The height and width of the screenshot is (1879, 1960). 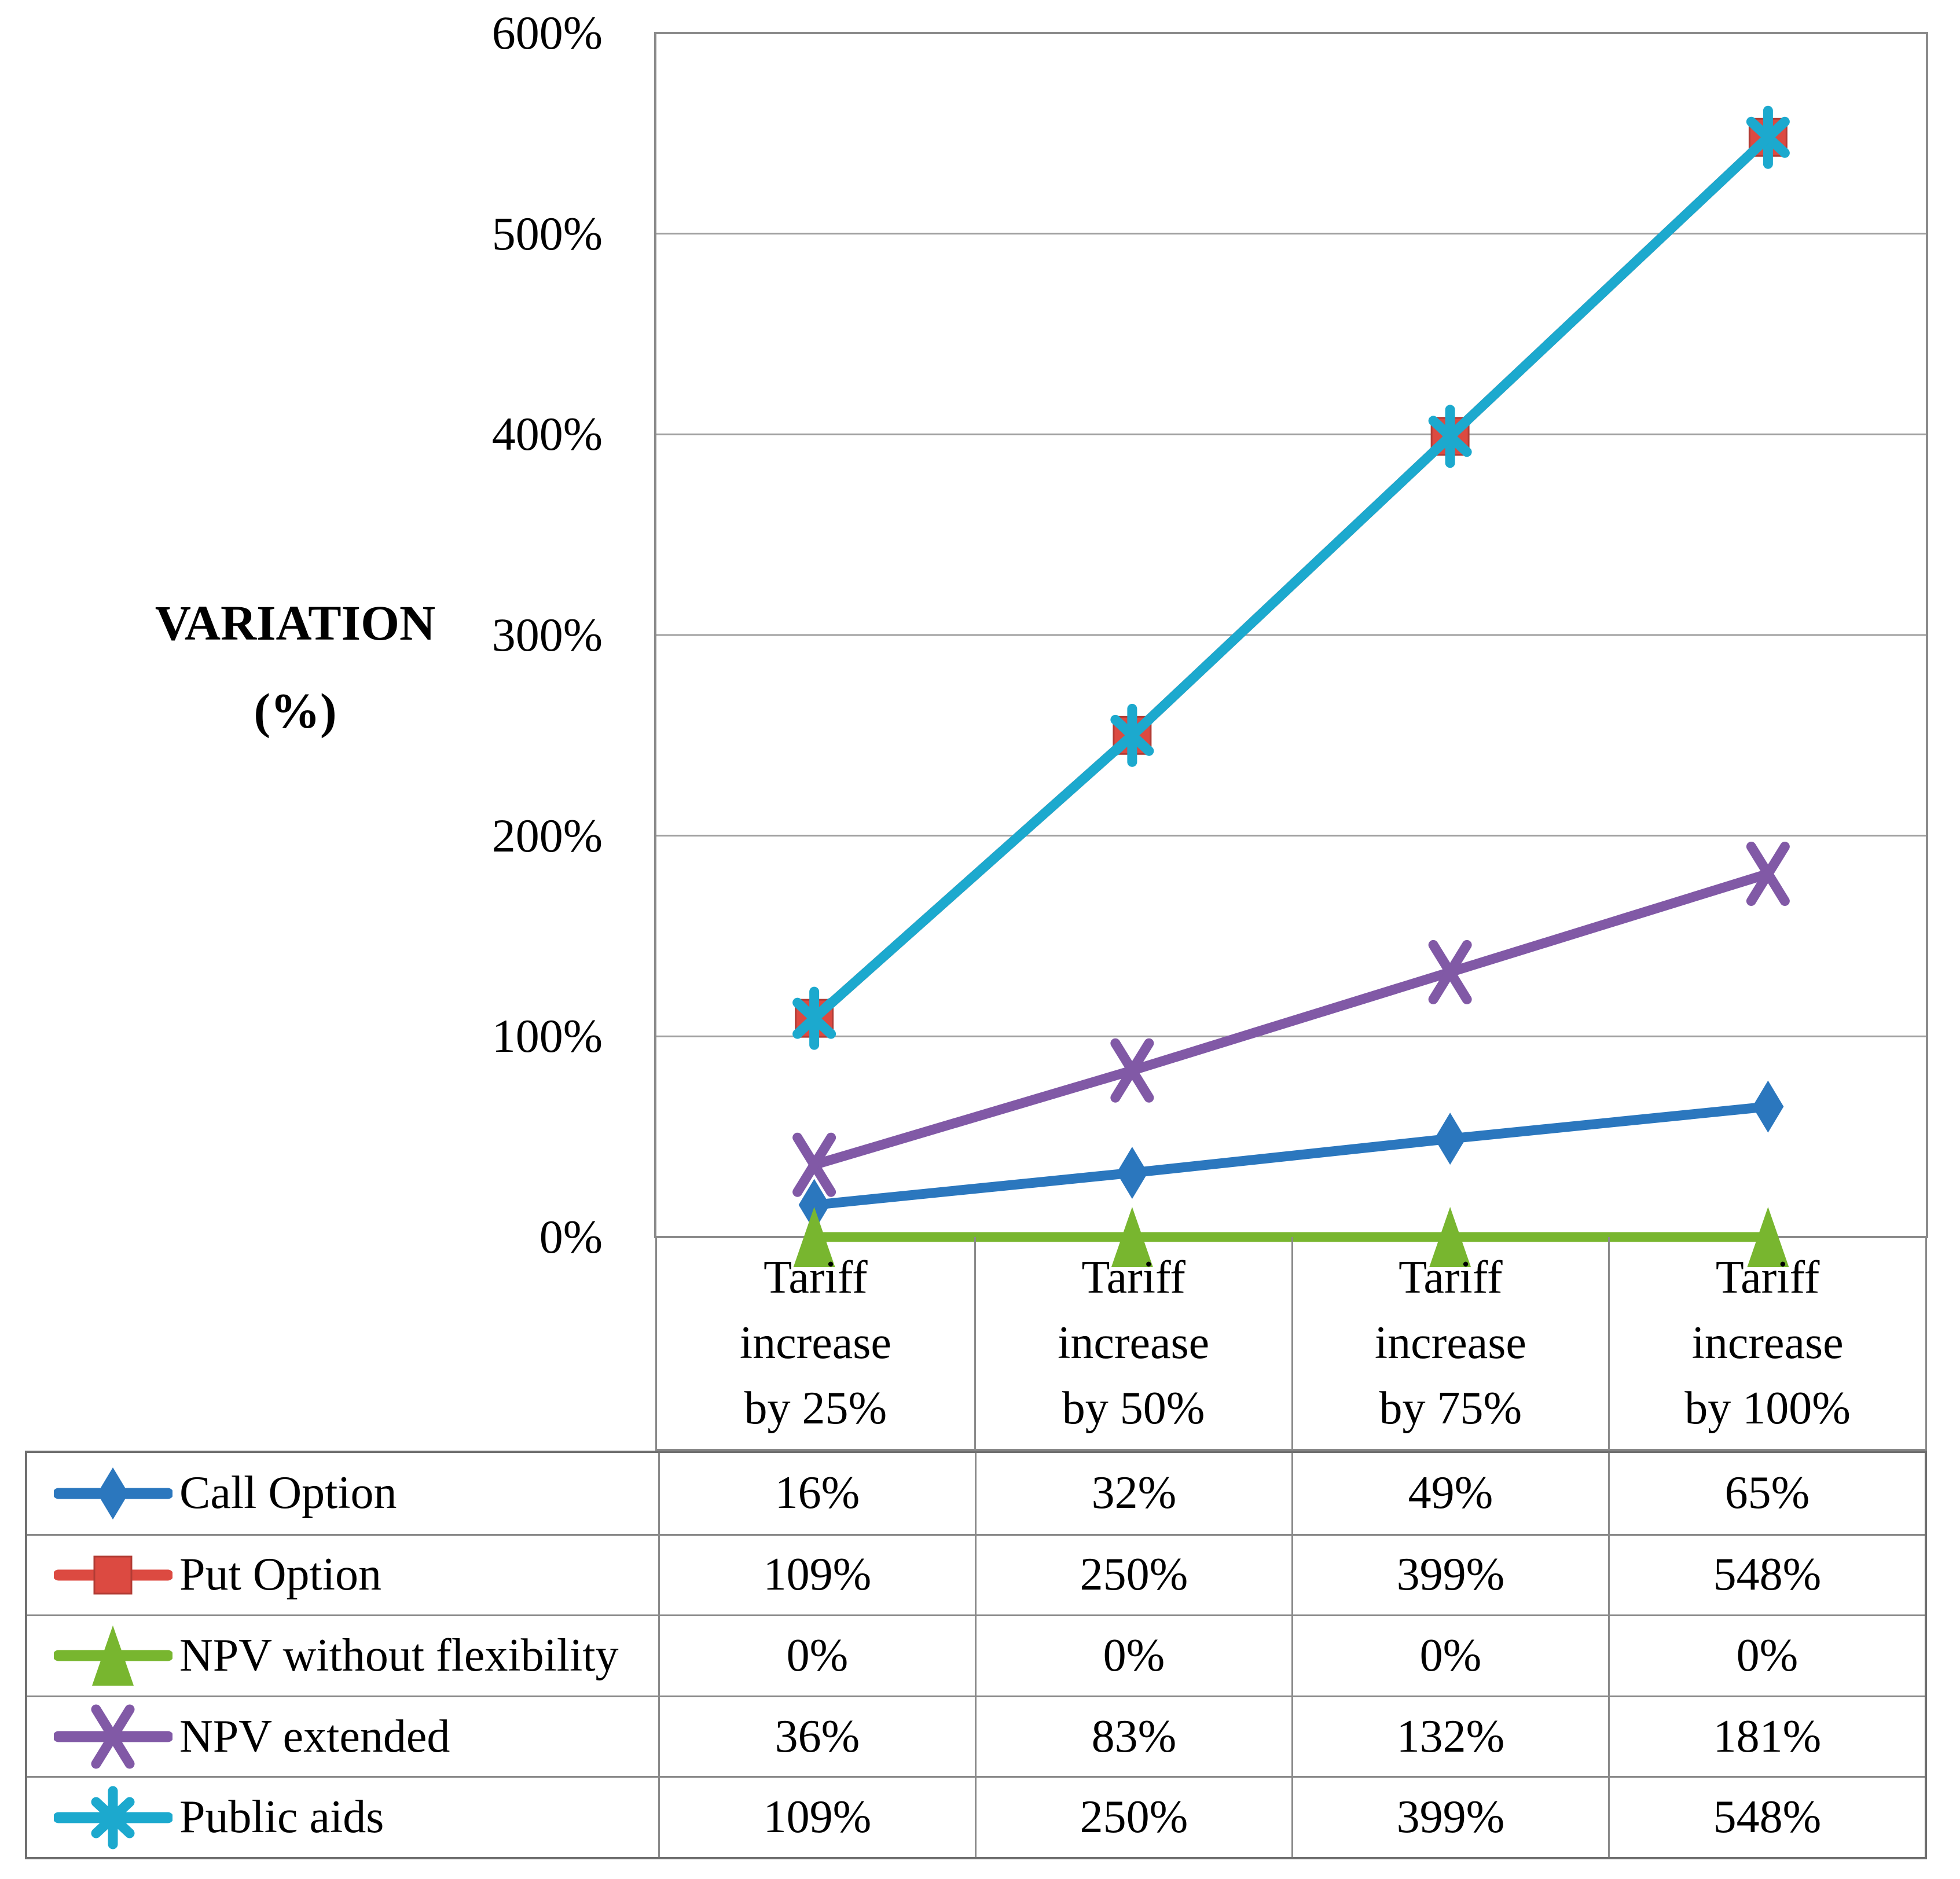 What do you see at coordinates (815, 1408) in the screenshot?
I see `category-label-line: by 25%` at bounding box center [815, 1408].